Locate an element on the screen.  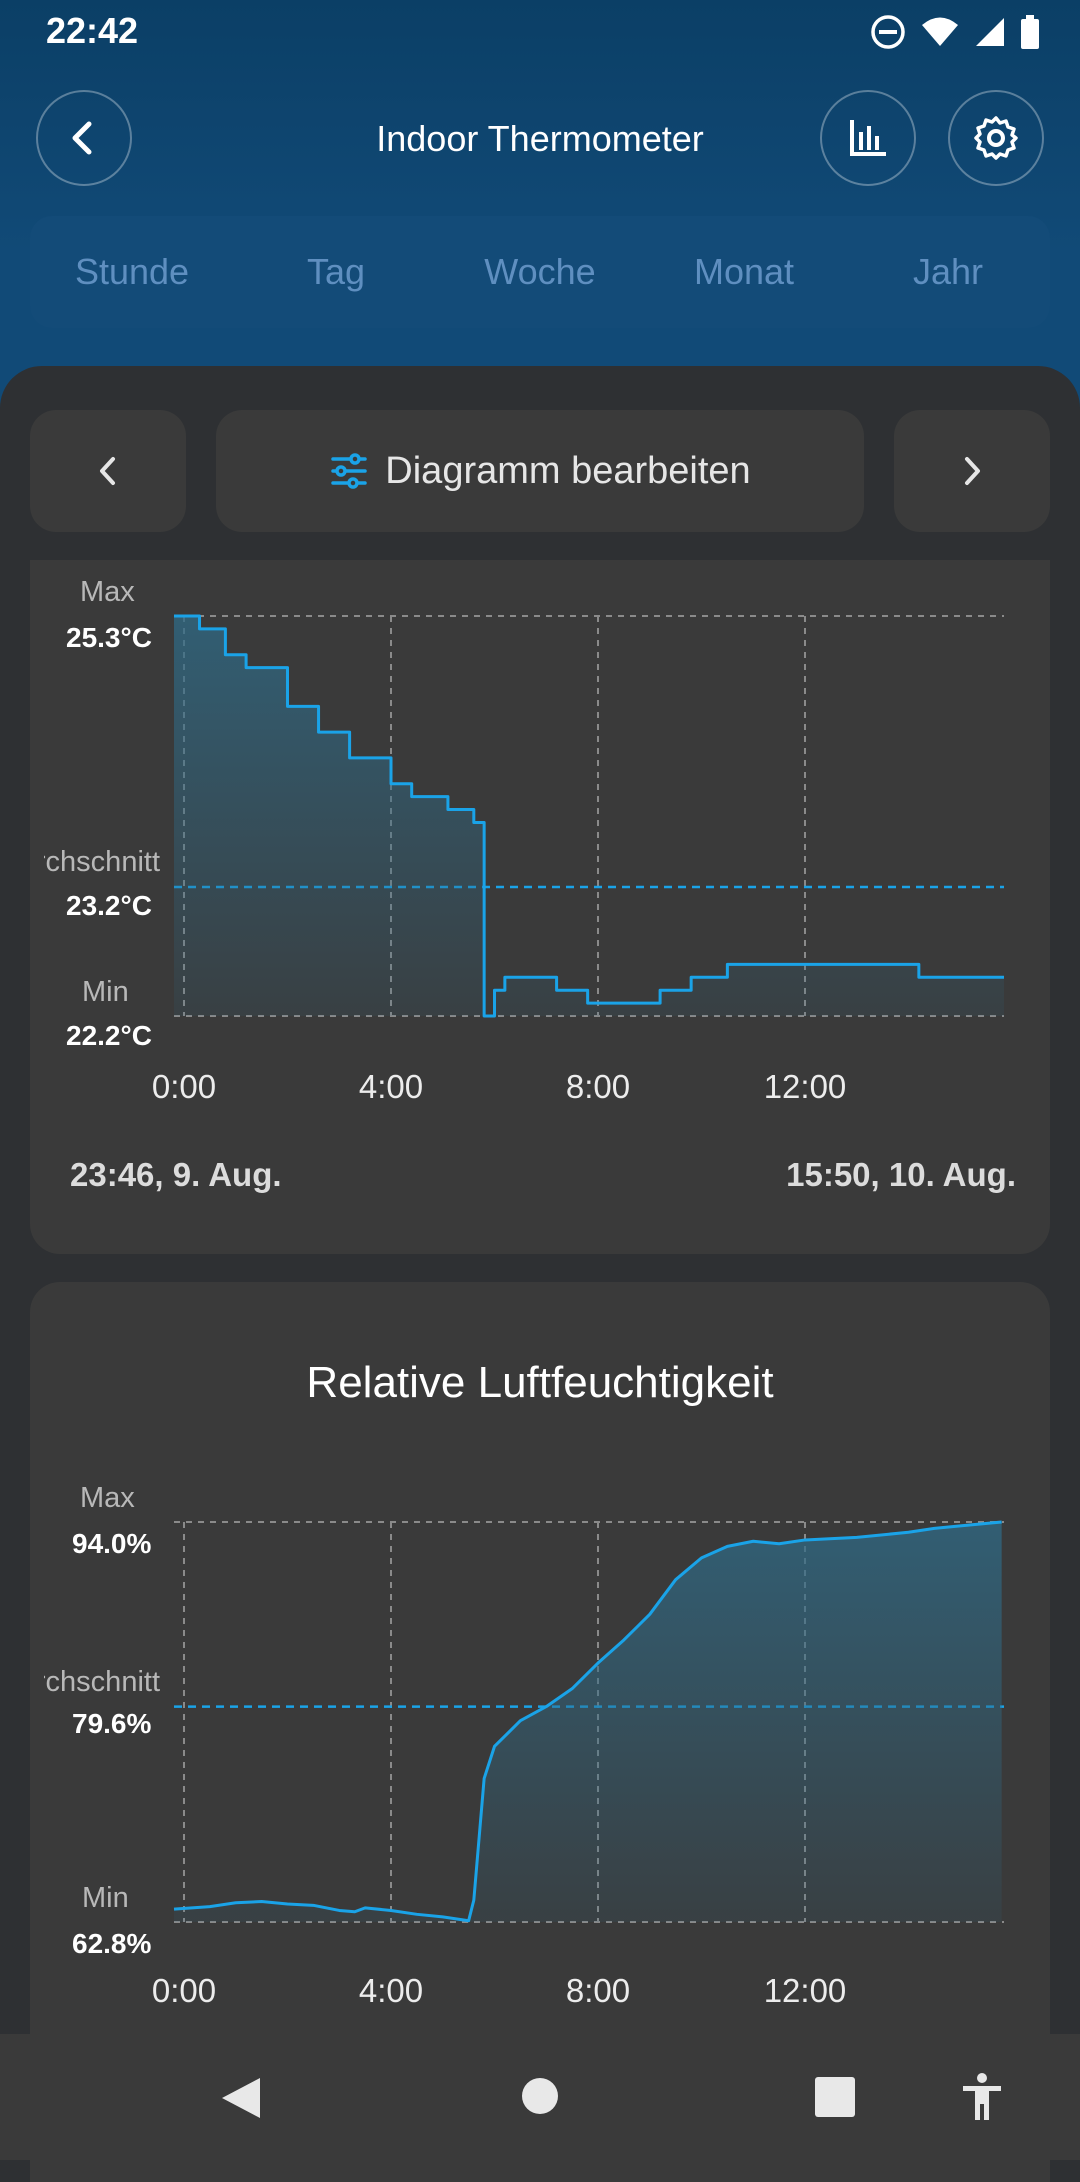
temp-min-value: 22.2°C is located at coordinates (109, 1035).